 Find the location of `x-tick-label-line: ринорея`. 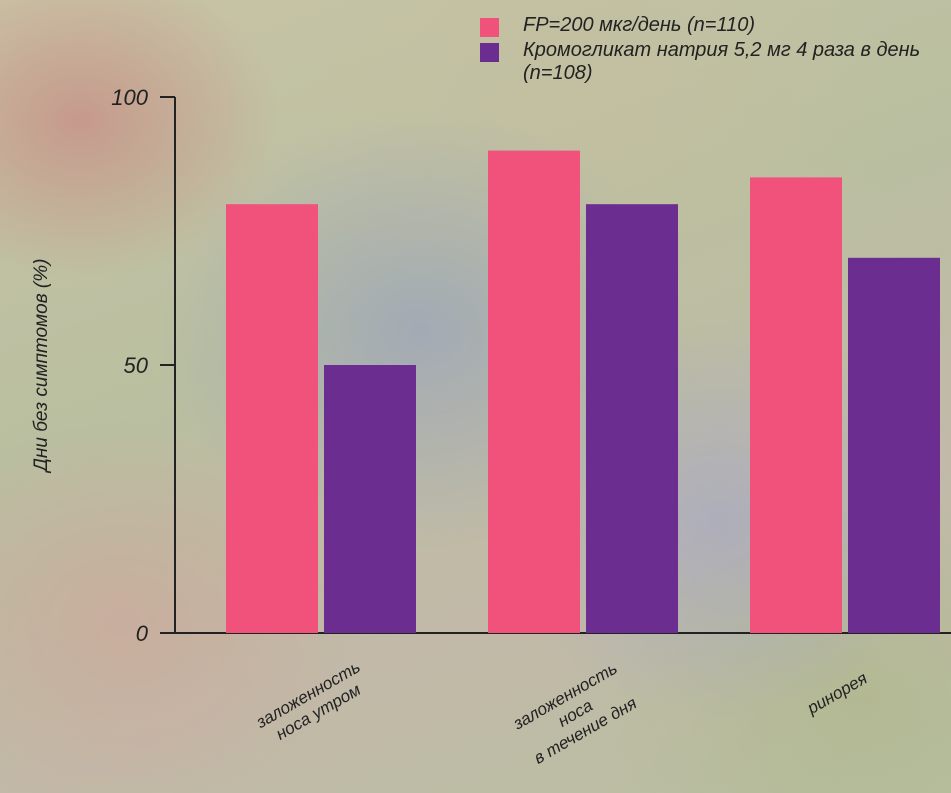

x-tick-label-line: ринорея is located at coordinates (836, 694).